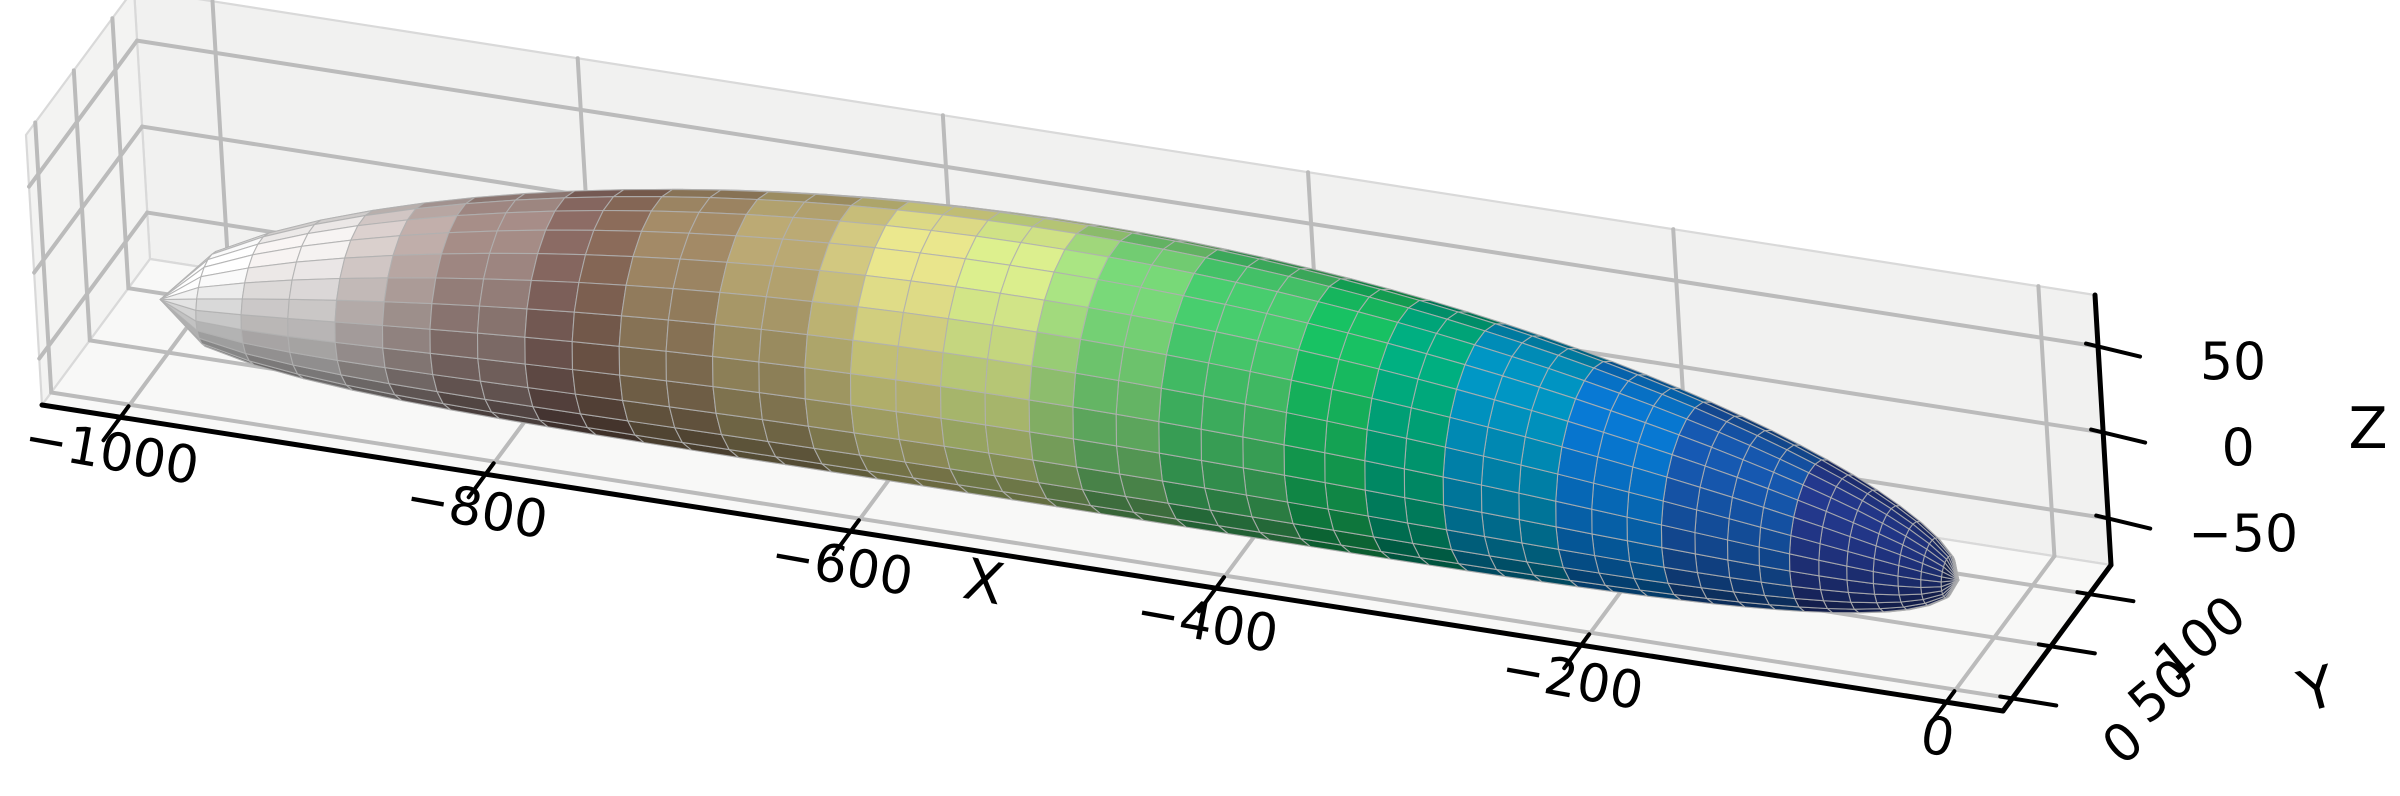 The image size is (2400, 796). I want to click on z-axis-label: Z, so click(2367, 429).